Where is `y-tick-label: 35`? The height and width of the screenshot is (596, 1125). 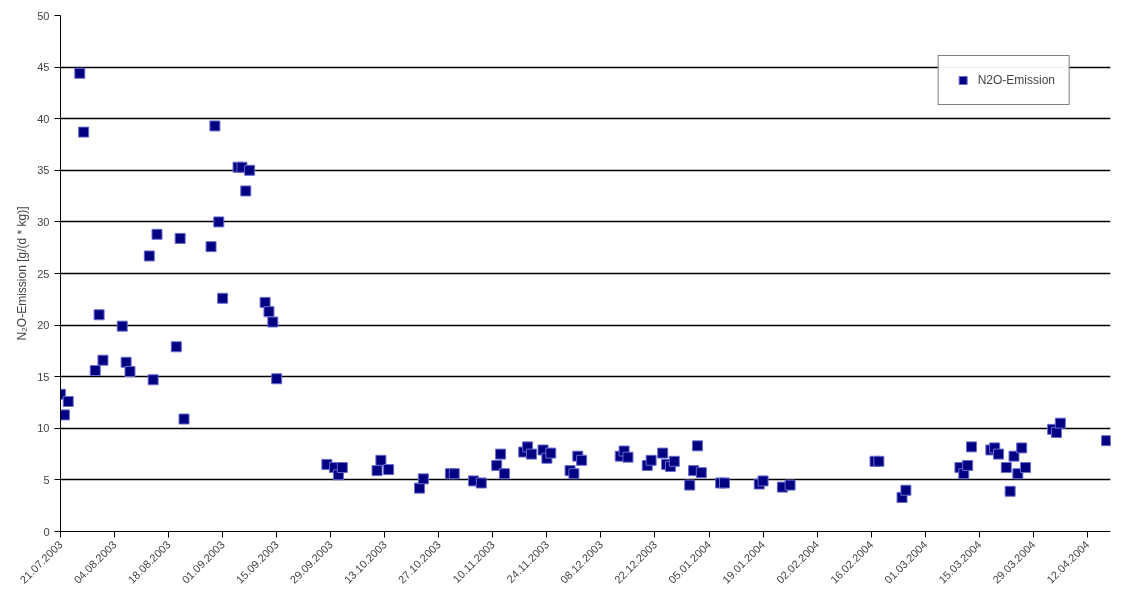 y-tick-label: 35 is located at coordinates (43, 170).